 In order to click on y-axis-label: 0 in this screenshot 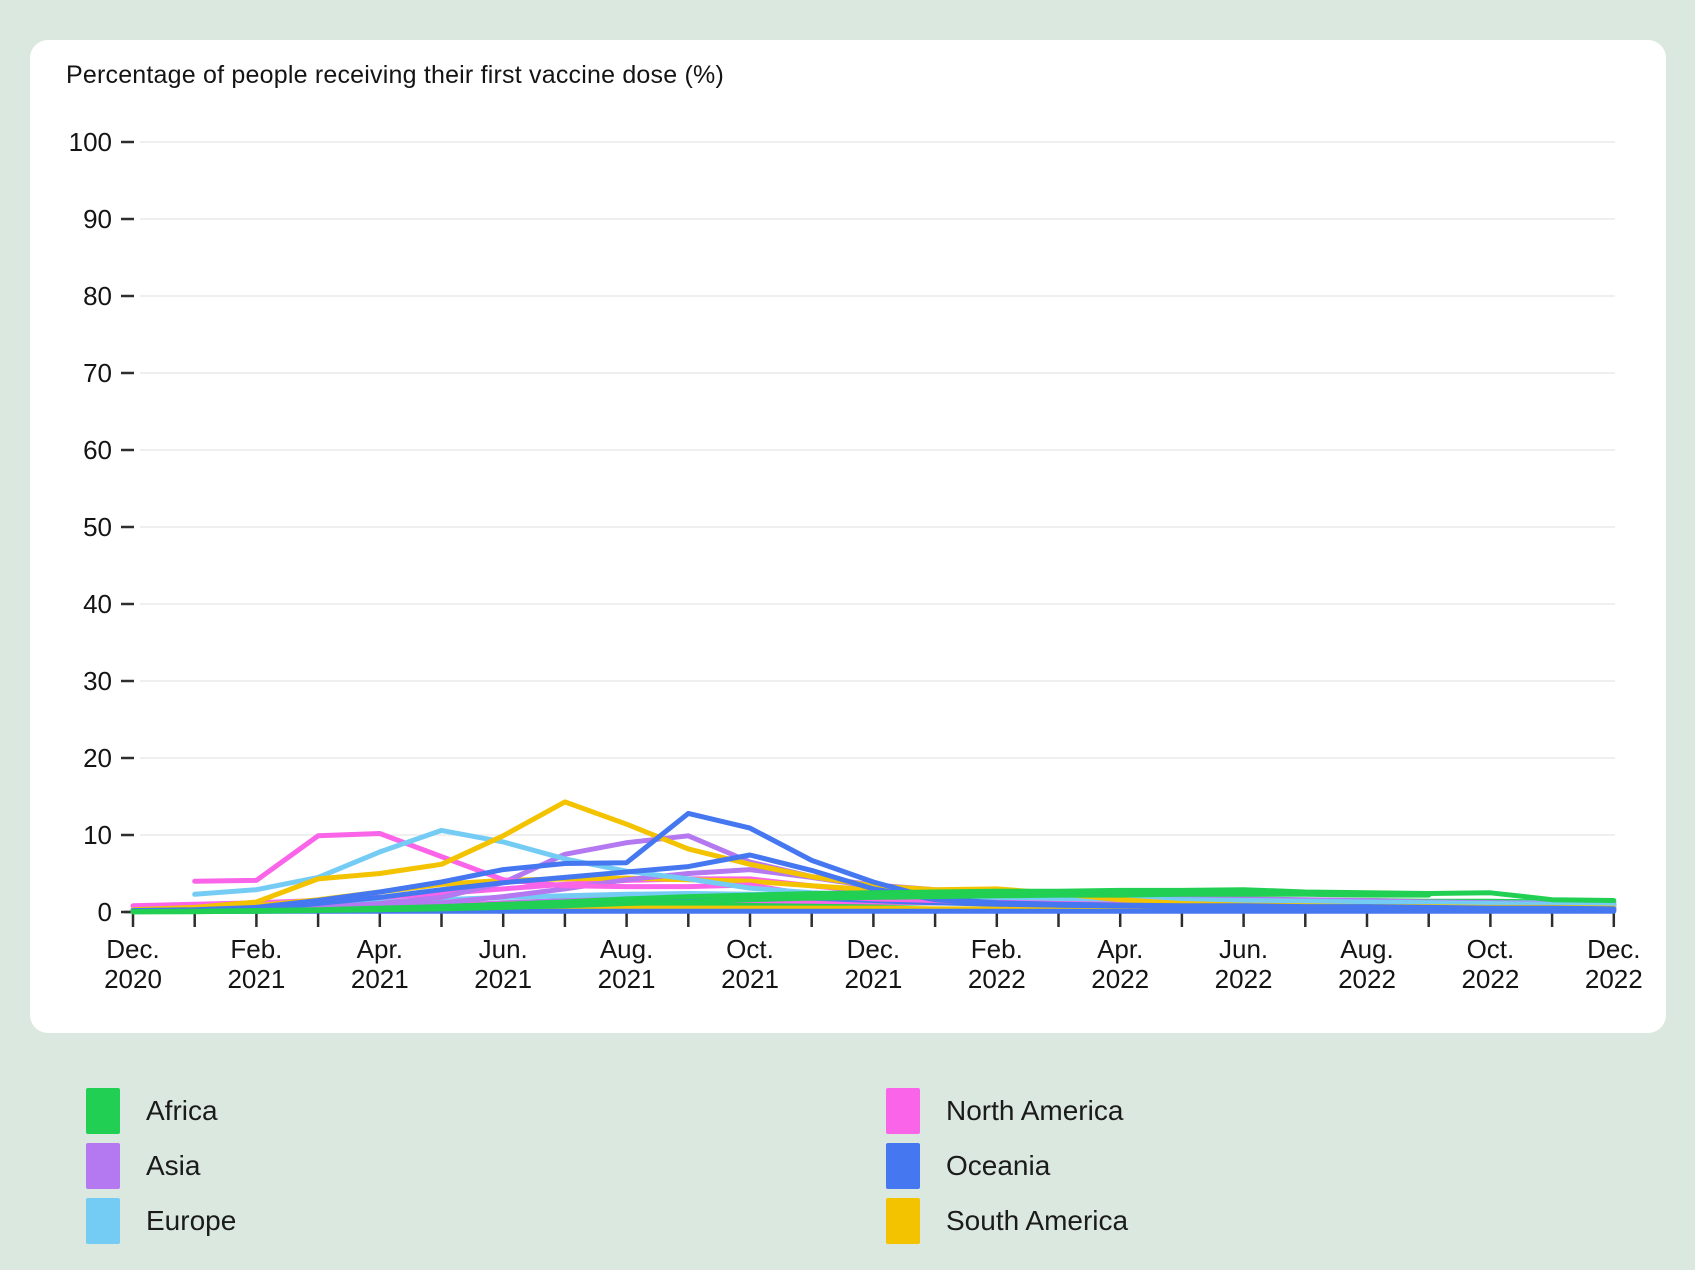, I will do `click(105, 912)`.